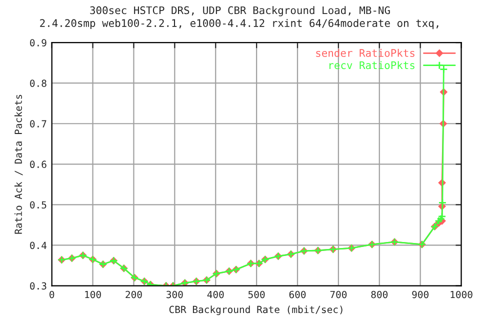  Describe the element at coordinates (38, 246) in the screenshot. I see `y-tick-label: 0.4` at that location.